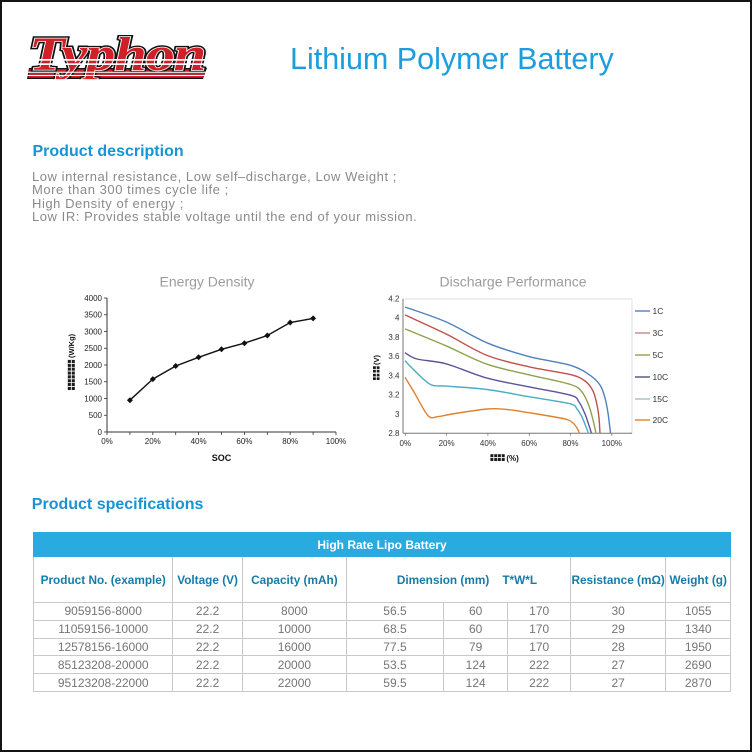 This screenshot has width=752, height=752. I want to click on svg-text: 0, so click(100, 432).